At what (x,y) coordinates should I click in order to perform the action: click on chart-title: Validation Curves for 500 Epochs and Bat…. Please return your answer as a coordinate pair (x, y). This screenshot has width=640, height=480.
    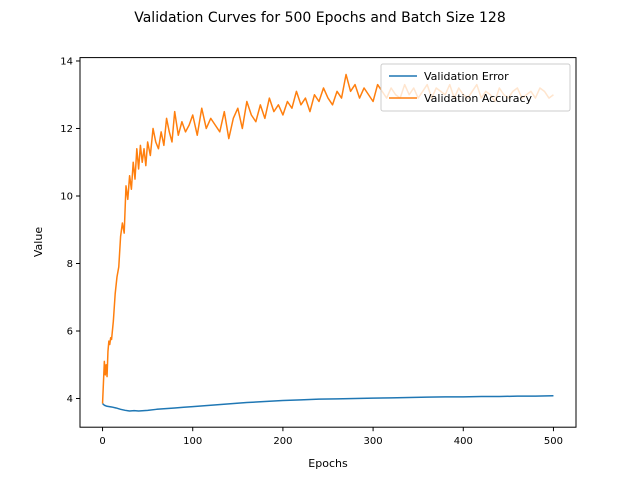
    Looking at the image, I should click on (320, 18).